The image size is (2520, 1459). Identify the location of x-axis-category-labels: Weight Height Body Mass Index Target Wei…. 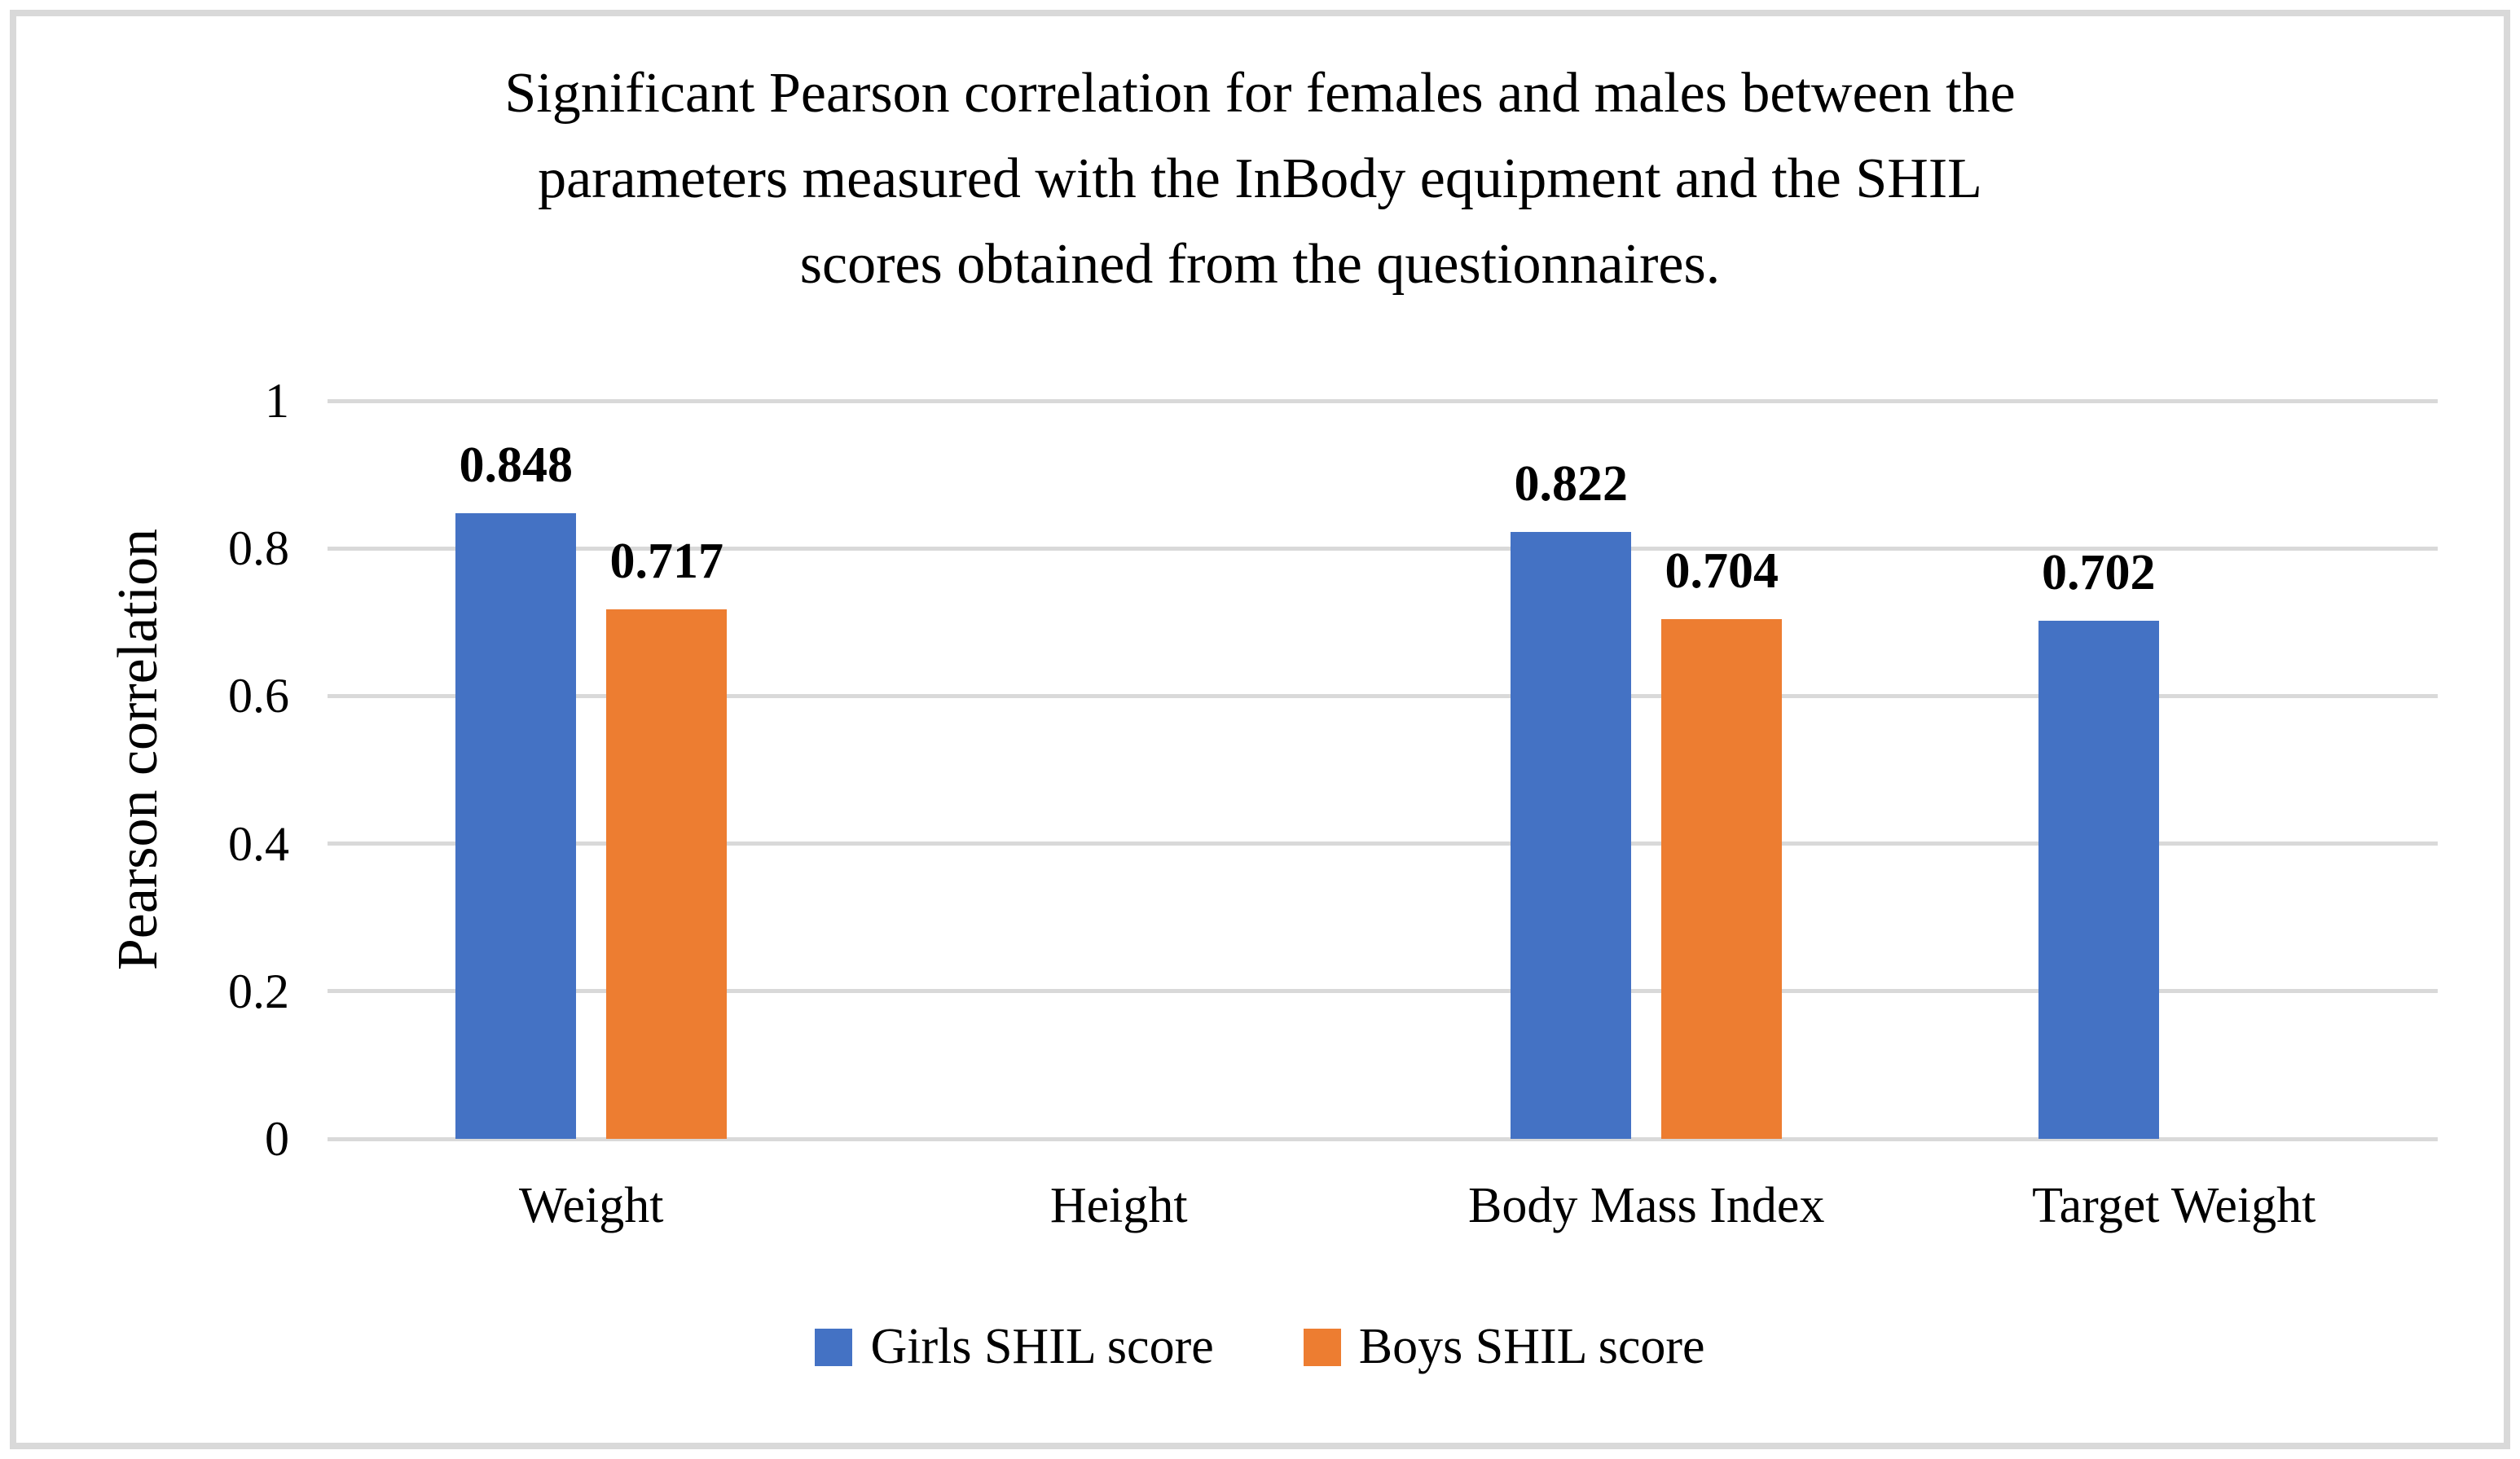
(1383, 1206).